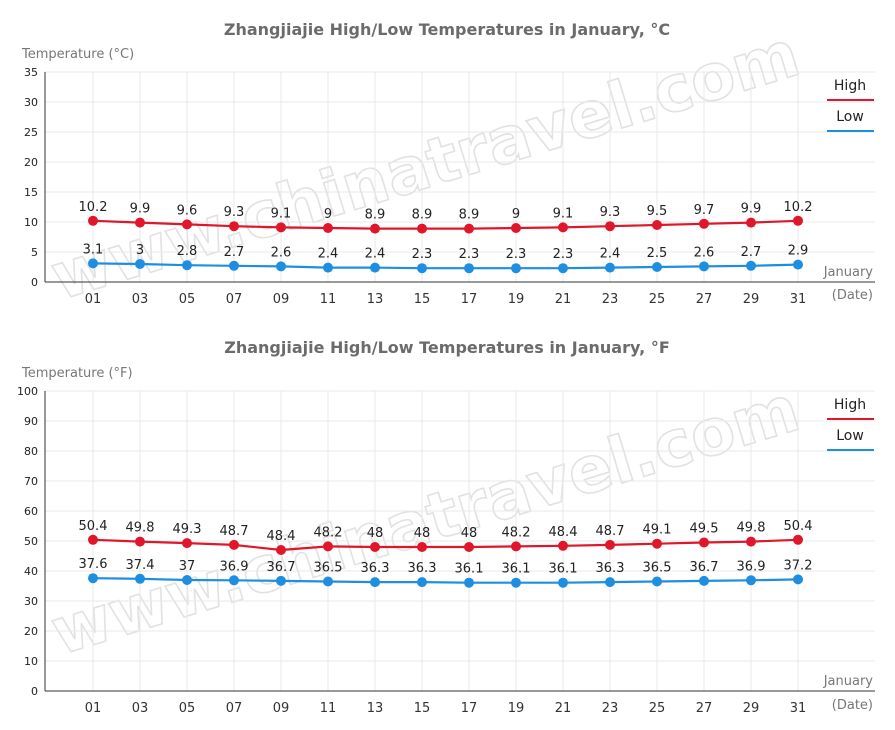 The width and height of the screenshot is (895, 730). Describe the element at coordinates (31, 192) in the screenshot. I see `y-tick-label: 15` at that location.